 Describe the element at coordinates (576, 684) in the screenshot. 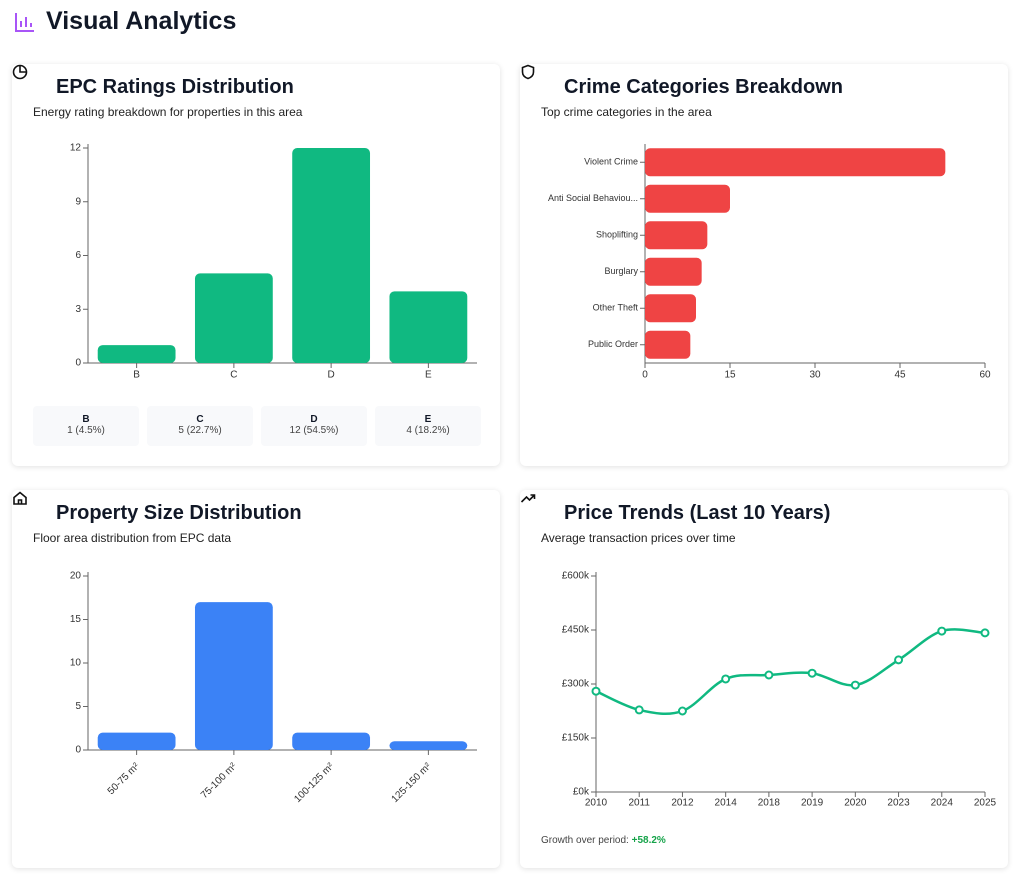

I see `y-tick-label: £300k` at that location.